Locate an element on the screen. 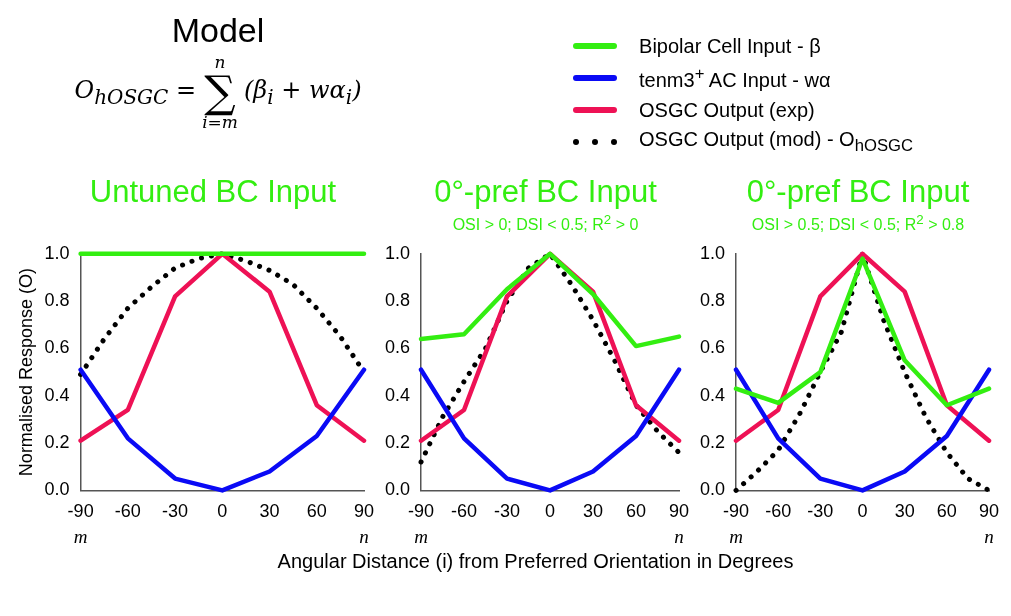 Image resolution: width=1011 pixels, height=616 pixels. y-axis-title: Normalised Response (O) is located at coordinates (25, 372).